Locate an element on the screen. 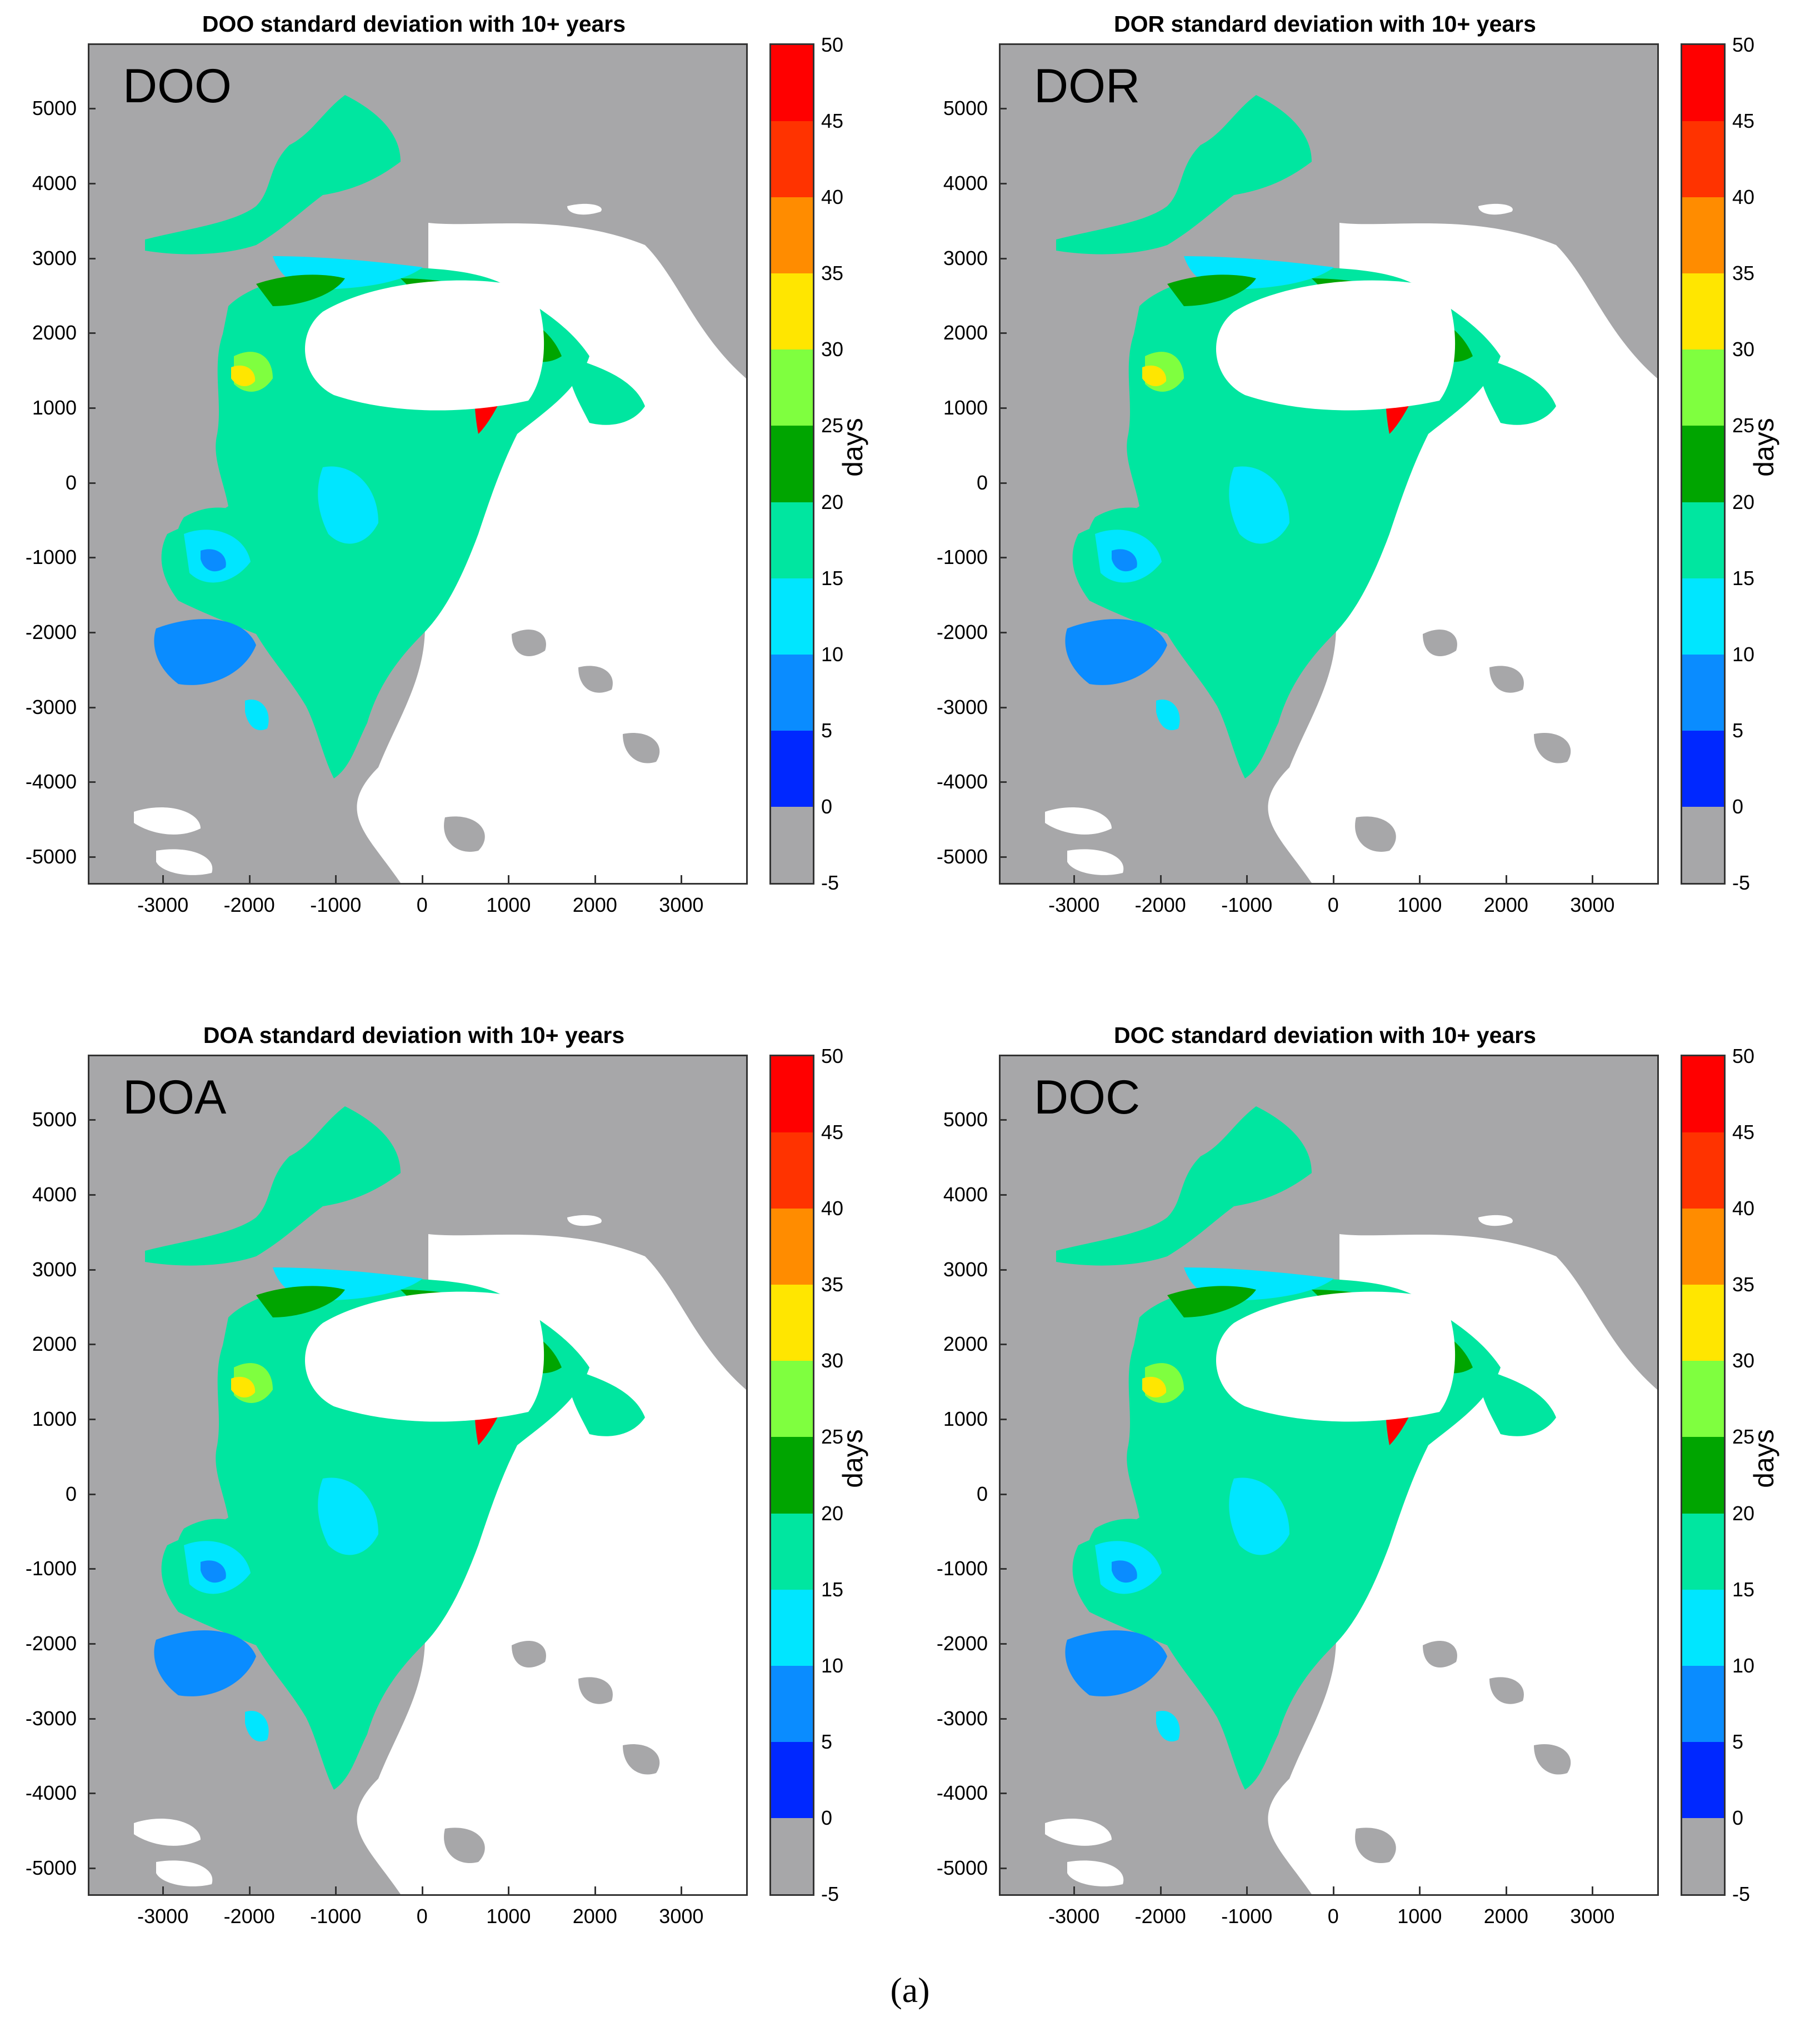 This screenshot has width=1820, height=2022. x-tick-label: 3000 is located at coordinates (1592, 1916).